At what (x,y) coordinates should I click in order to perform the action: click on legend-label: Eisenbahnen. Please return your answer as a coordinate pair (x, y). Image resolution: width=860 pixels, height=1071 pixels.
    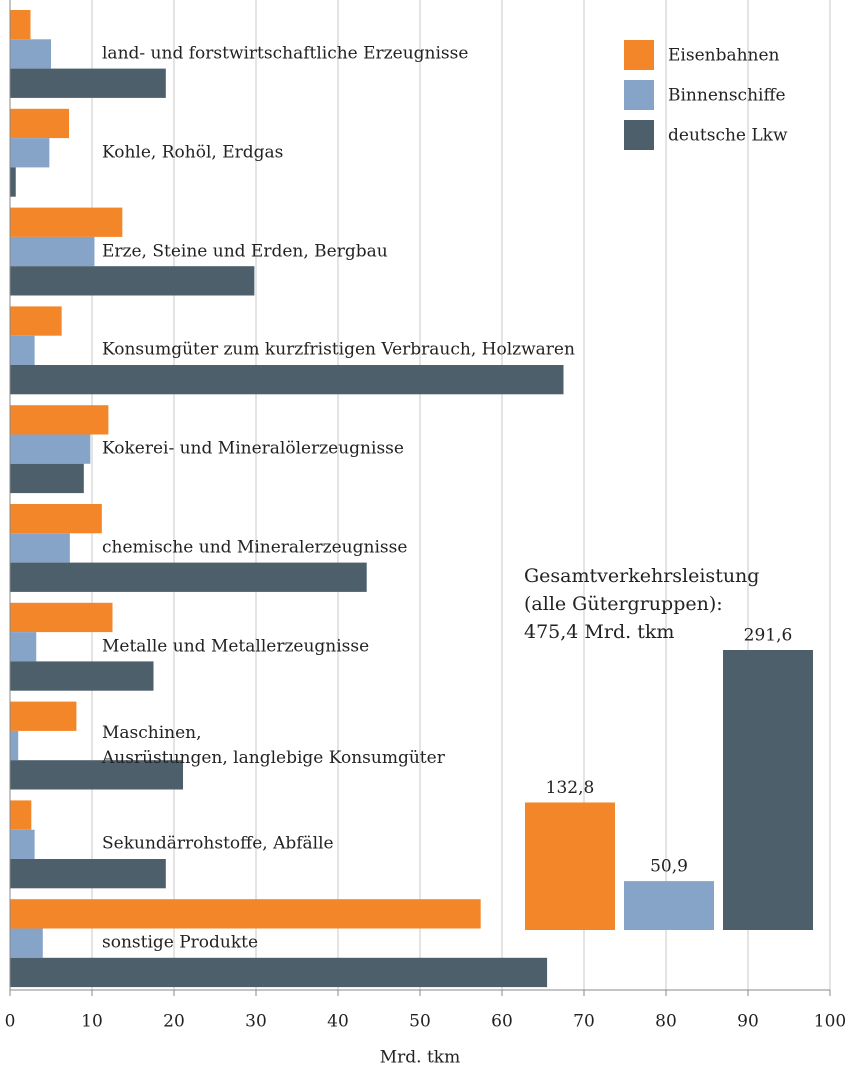
    Looking at the image, I should click on (724, 56).